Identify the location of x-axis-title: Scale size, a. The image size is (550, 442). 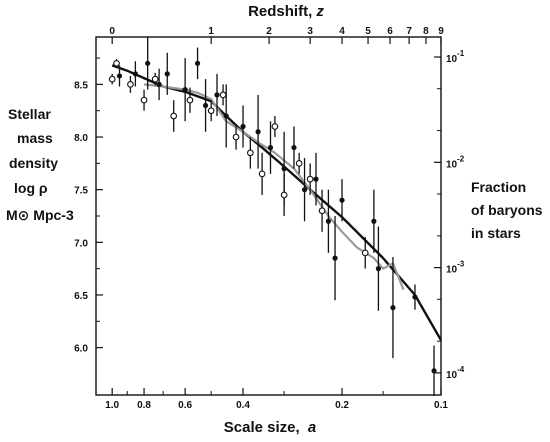
(270, 427).